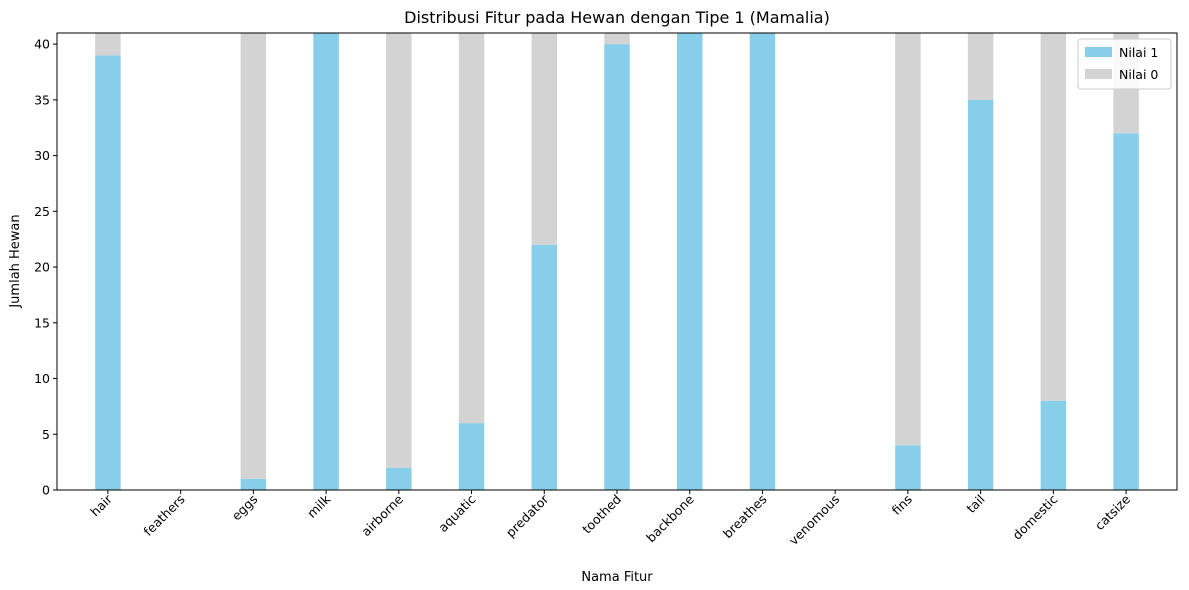 The width and height of the screenshot is (1189, 590). Describe the element at coordinates (42, 322) in the screenshot. I see `y-tick-label: 15` at that location.